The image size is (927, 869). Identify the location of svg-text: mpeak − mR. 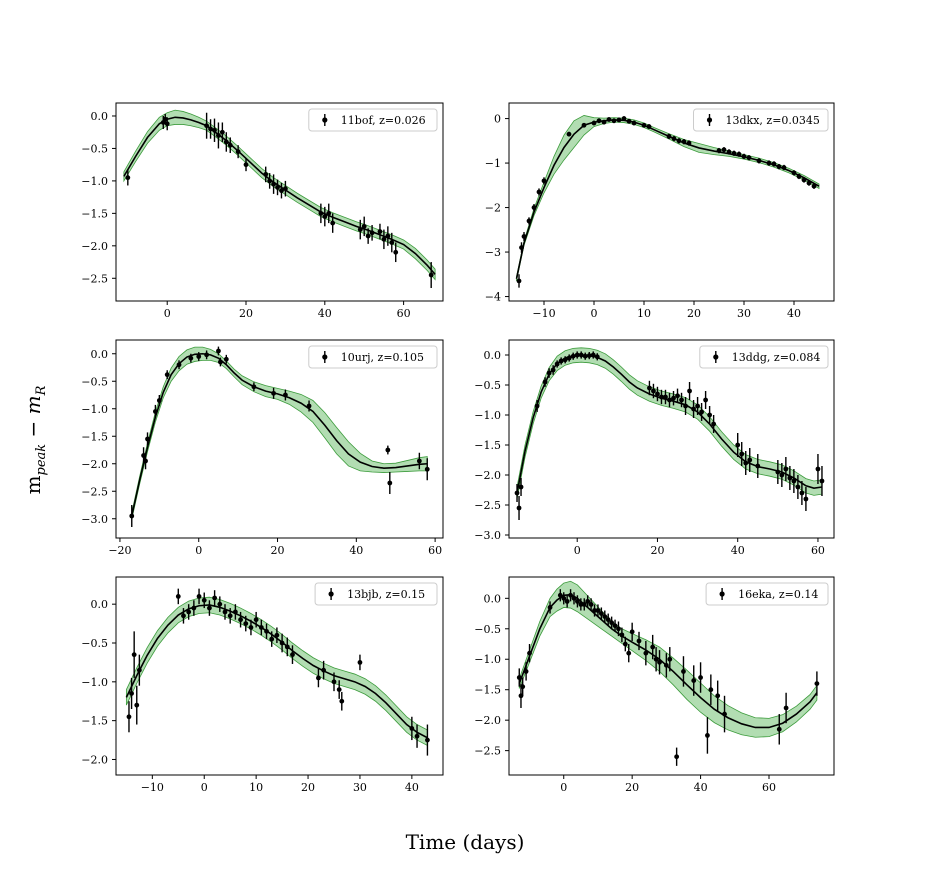
(35, 439).